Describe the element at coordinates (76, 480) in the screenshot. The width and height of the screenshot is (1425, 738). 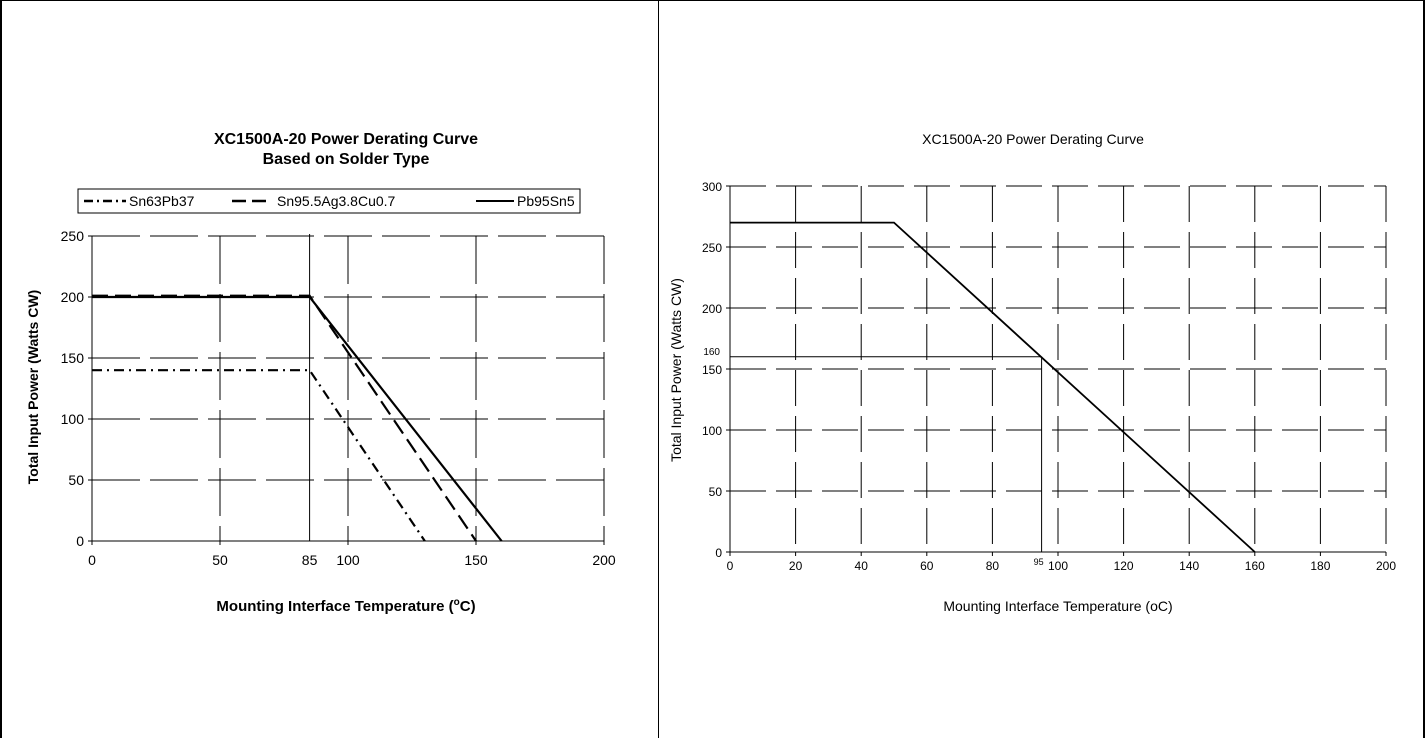
I see `left-y-tick-label-50: 50` at that location.